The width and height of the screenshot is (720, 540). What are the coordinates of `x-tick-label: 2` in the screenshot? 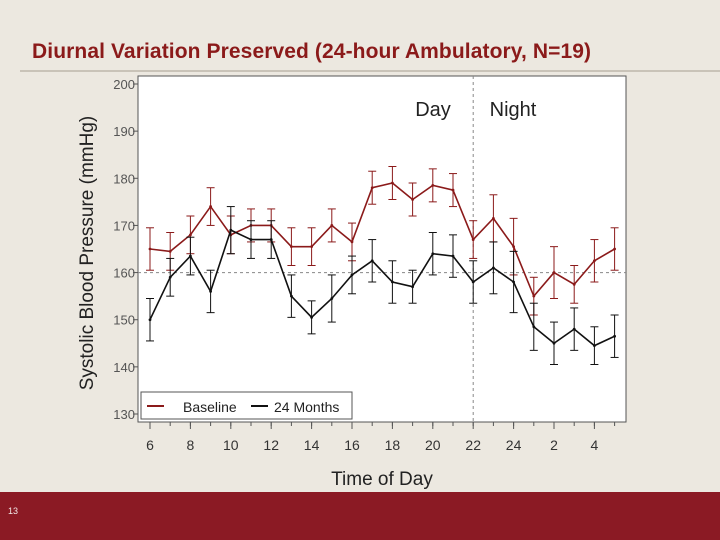 It's located at (554, 445).